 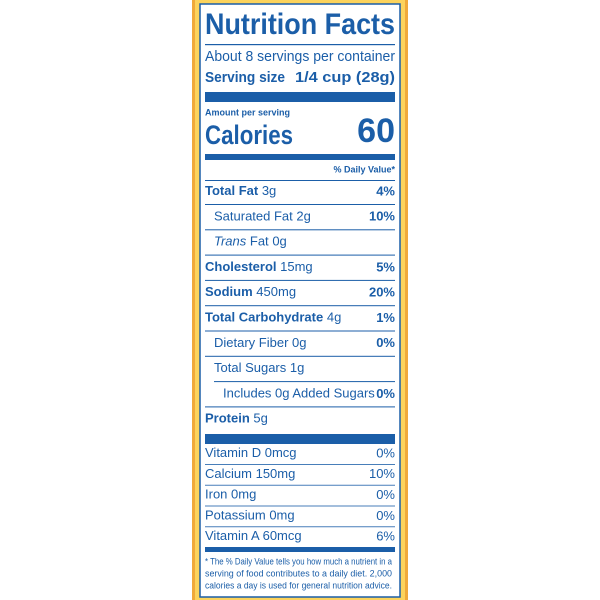 What do you see at coordinates (233, 452) in the screenshot?
I see `vitamin-name: Vitamin D` at bounding box center [233, 452].